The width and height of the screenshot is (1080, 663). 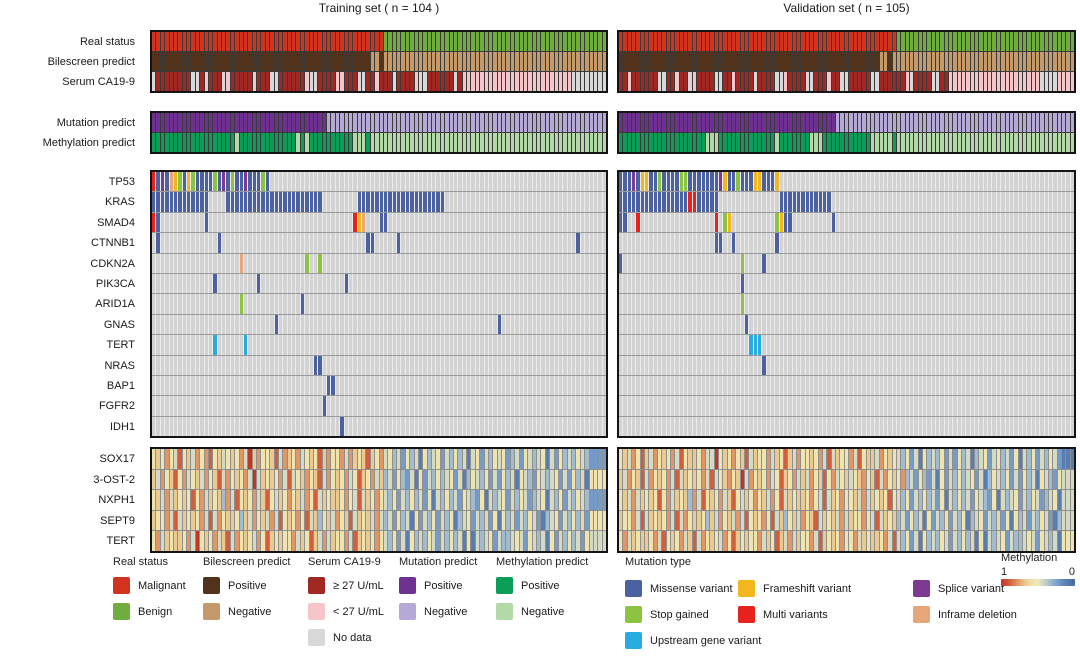 What do you see at coordinates (504, 611) in the screenshot?
I see `legend-swatch` at bounding box center [504, 611].